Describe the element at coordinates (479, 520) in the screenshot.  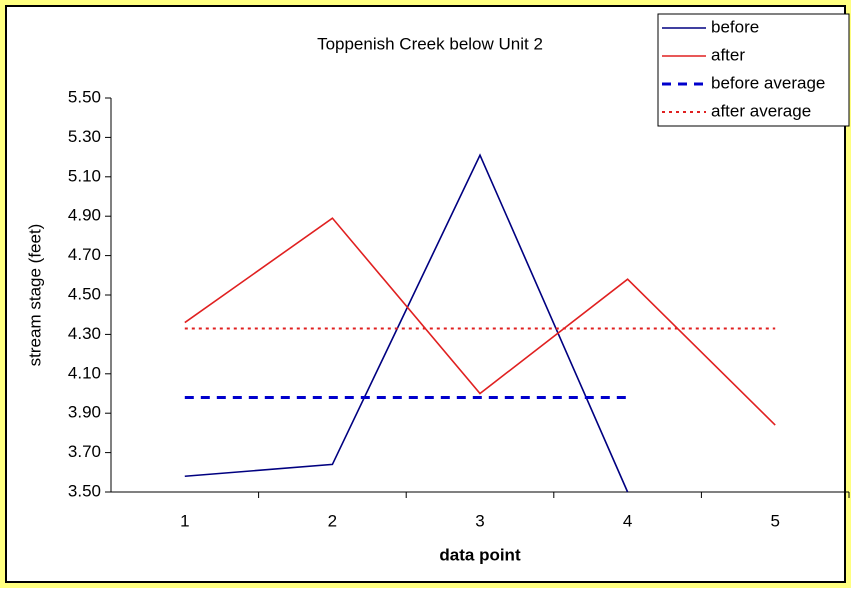
I see `x-tick-label: 3` at that location.